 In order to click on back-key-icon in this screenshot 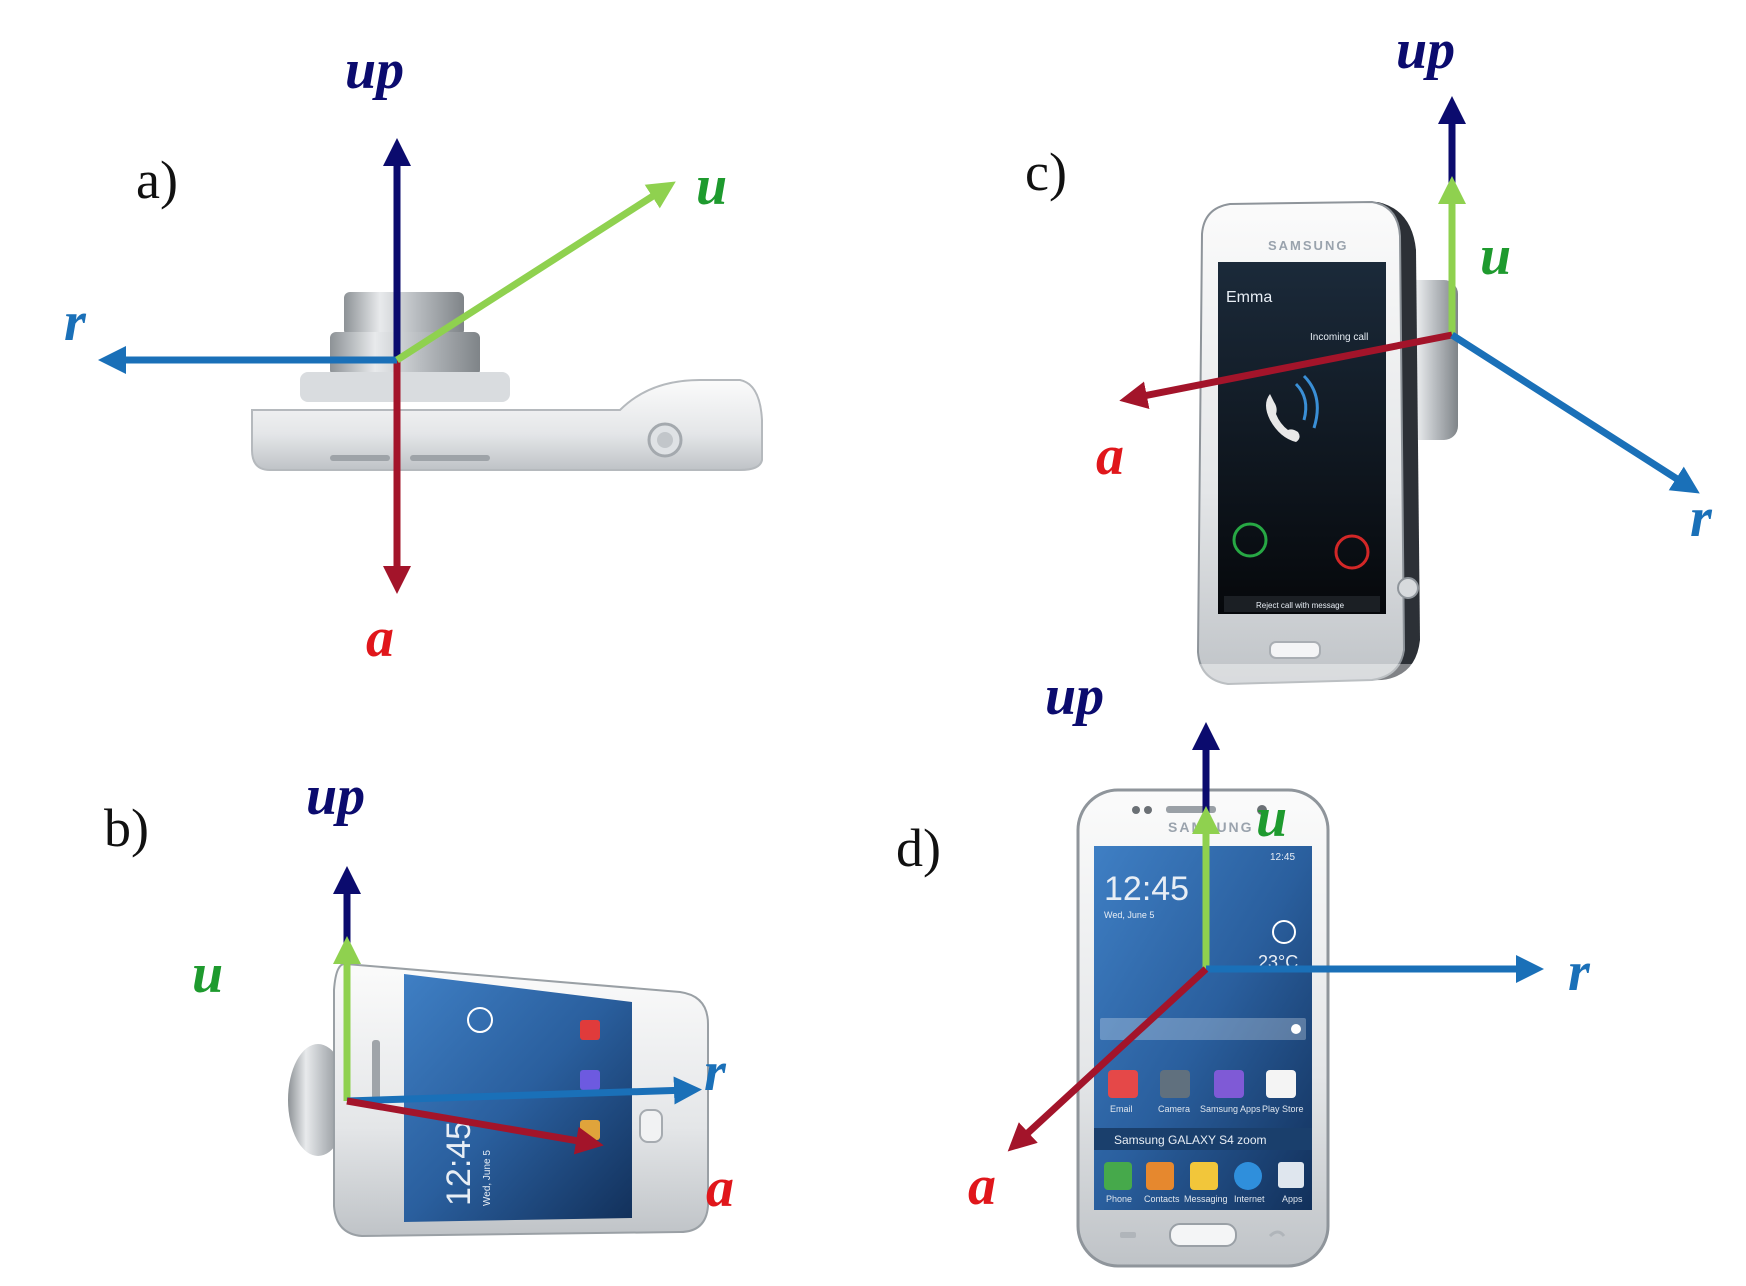, I will do `click(1277, 1234)`.